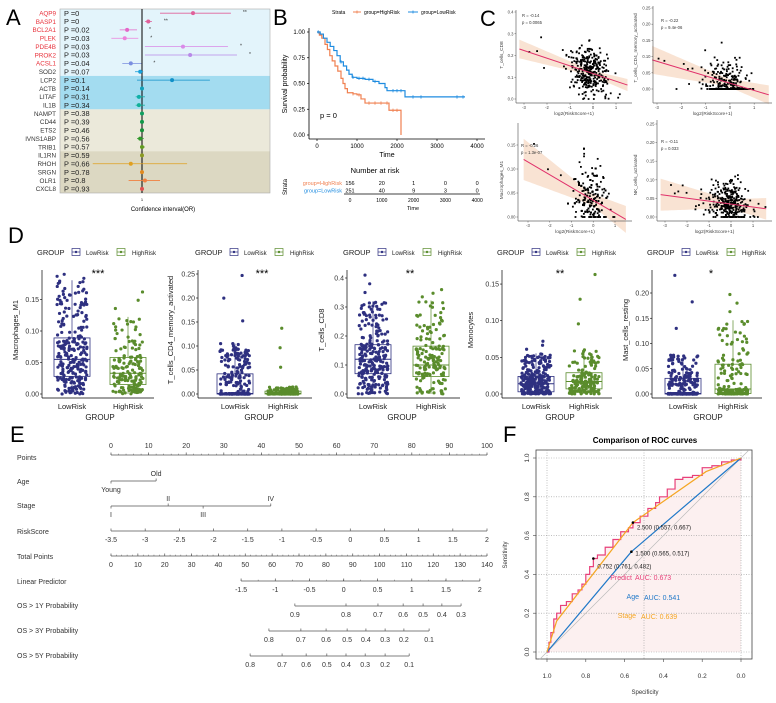 This screenshot has height=703, width=776. I want to click on y-tick-label: 0.00, so click(650, 217).